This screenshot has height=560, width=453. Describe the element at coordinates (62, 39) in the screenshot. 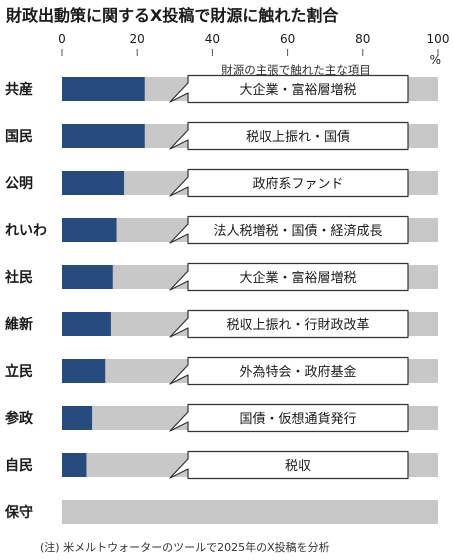

I see `x-tick-label: 0` at that location.